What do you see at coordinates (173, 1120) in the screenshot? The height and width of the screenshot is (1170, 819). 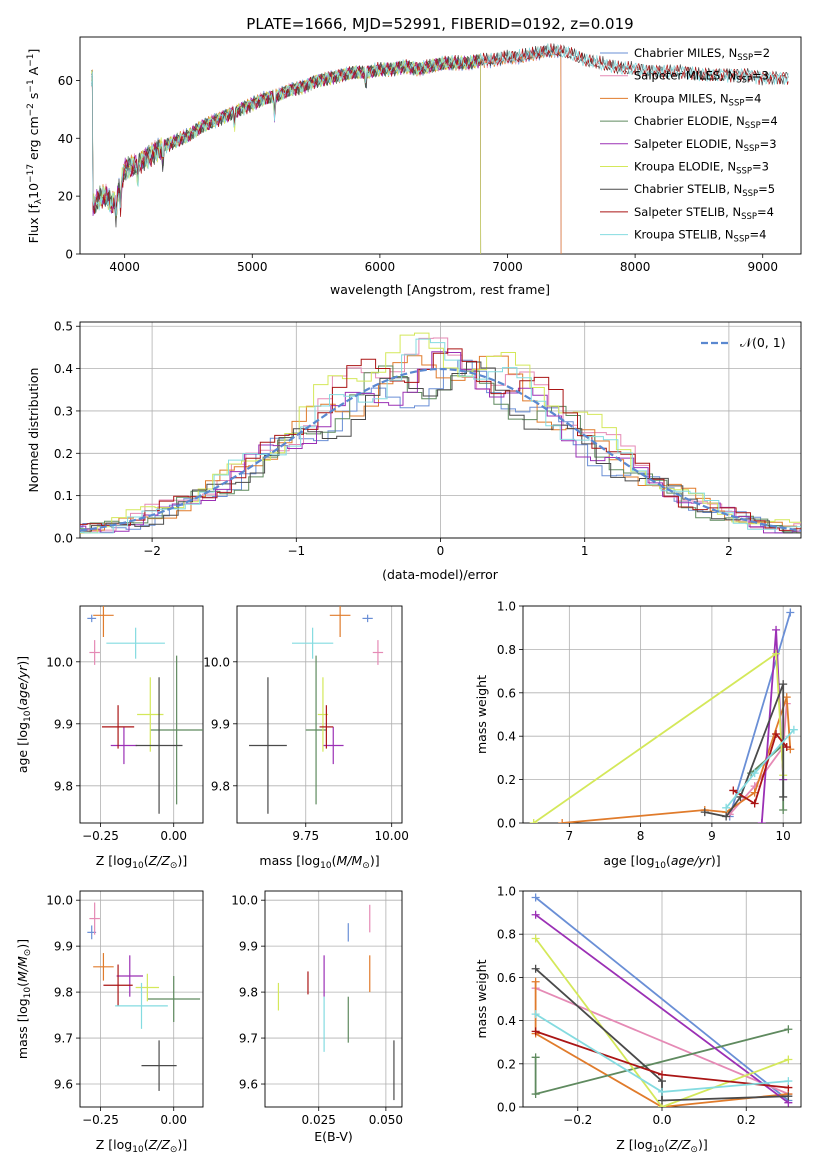 I see `x-tick-label: 0.00` at bounding box center [173, 1120].